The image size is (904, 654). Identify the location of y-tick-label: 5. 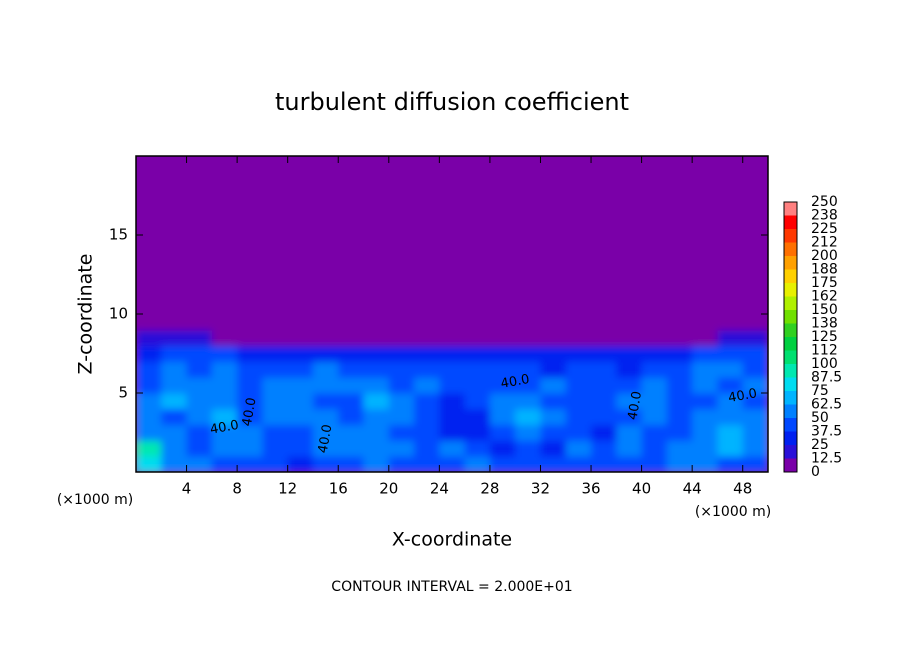
(123, 393).